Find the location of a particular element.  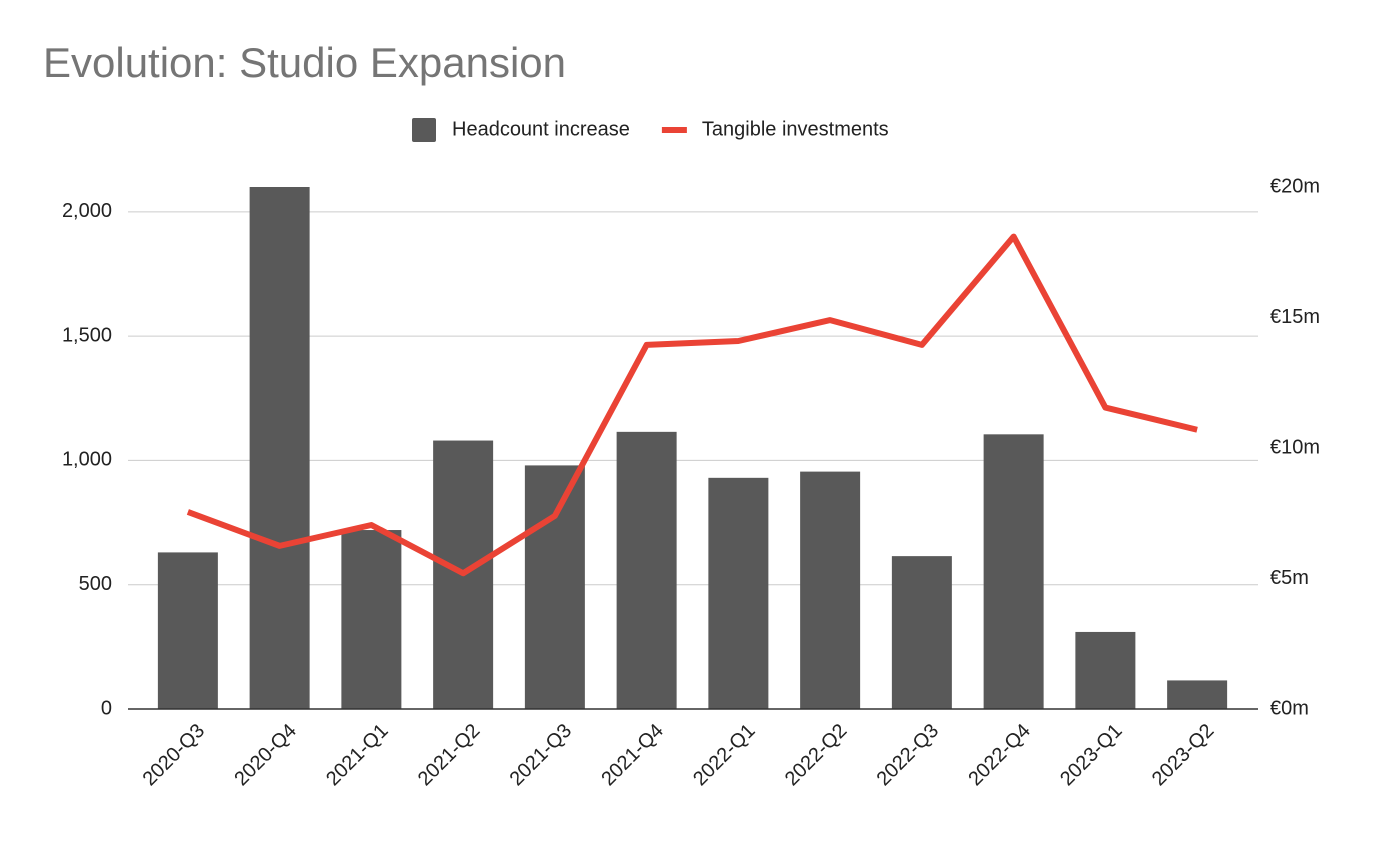

y2-tick-label: €15m is located at coordinates (1295, 317).